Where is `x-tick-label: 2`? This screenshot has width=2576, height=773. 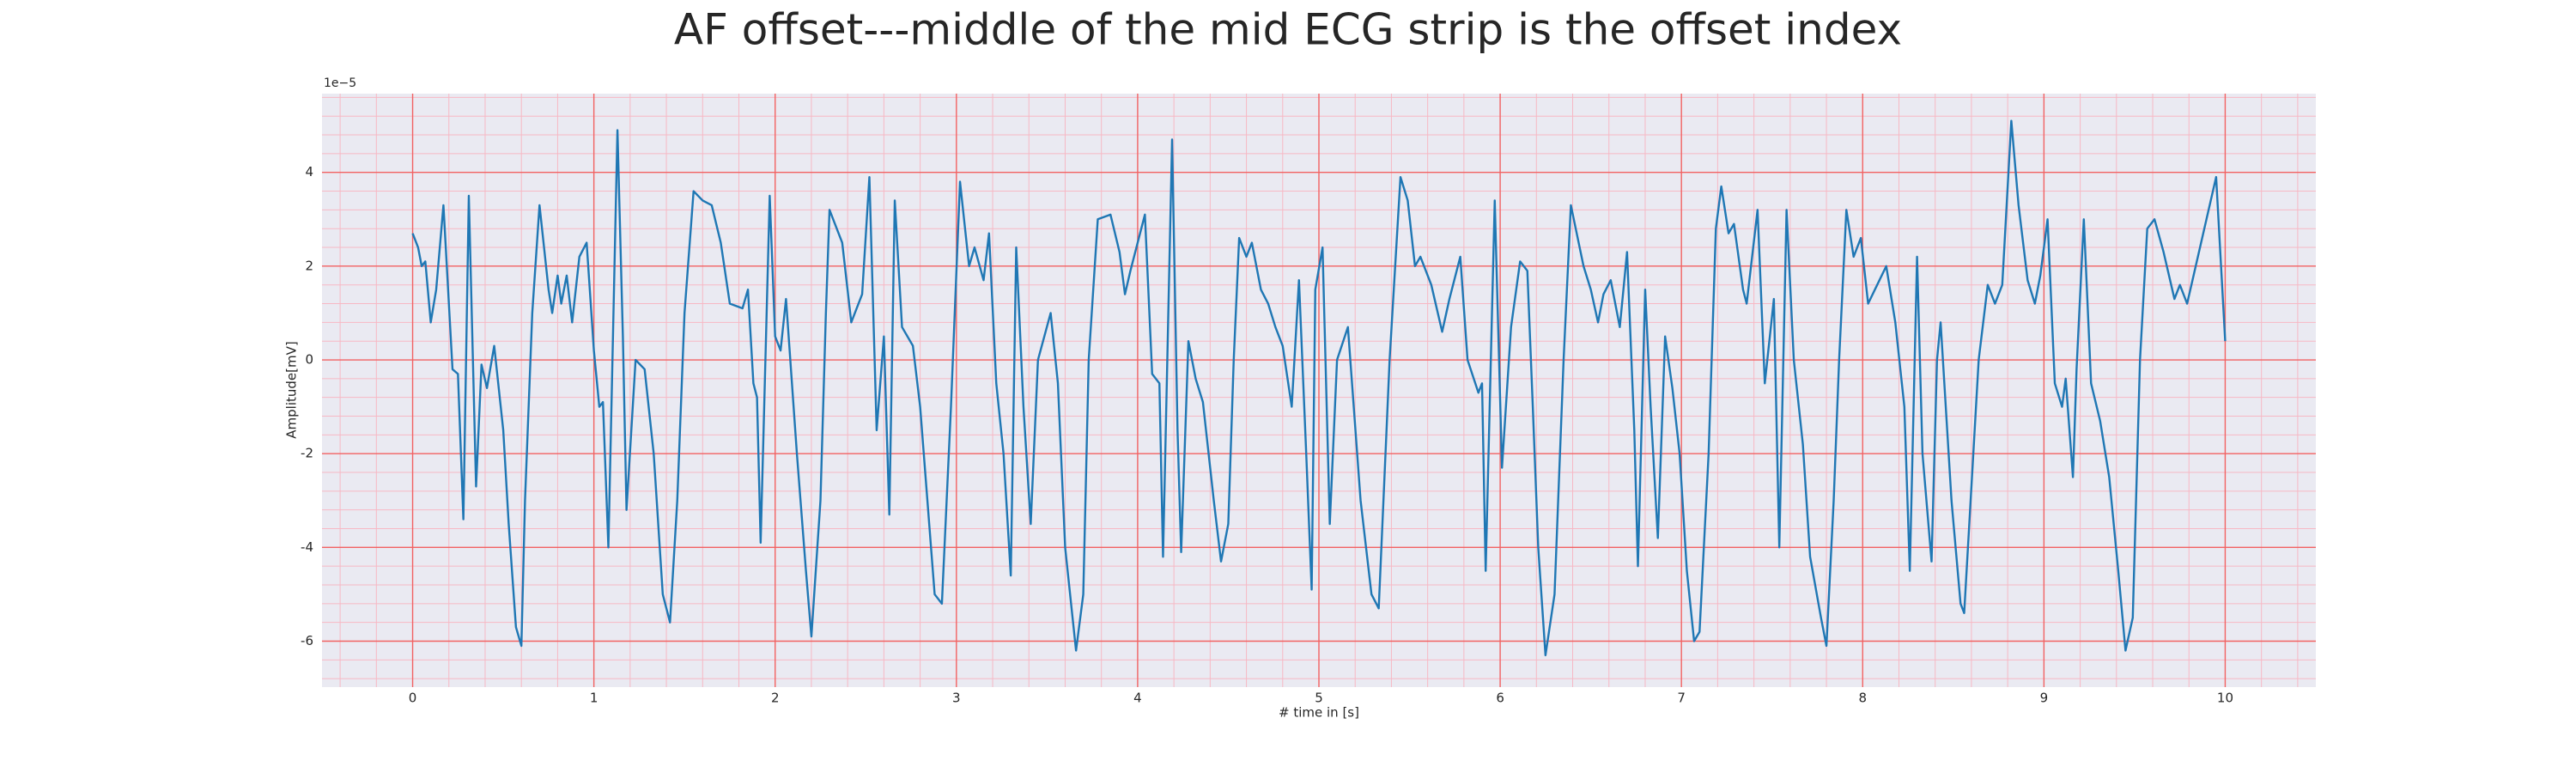
x-tick-label: 2 is located at coordinates (775, 698).